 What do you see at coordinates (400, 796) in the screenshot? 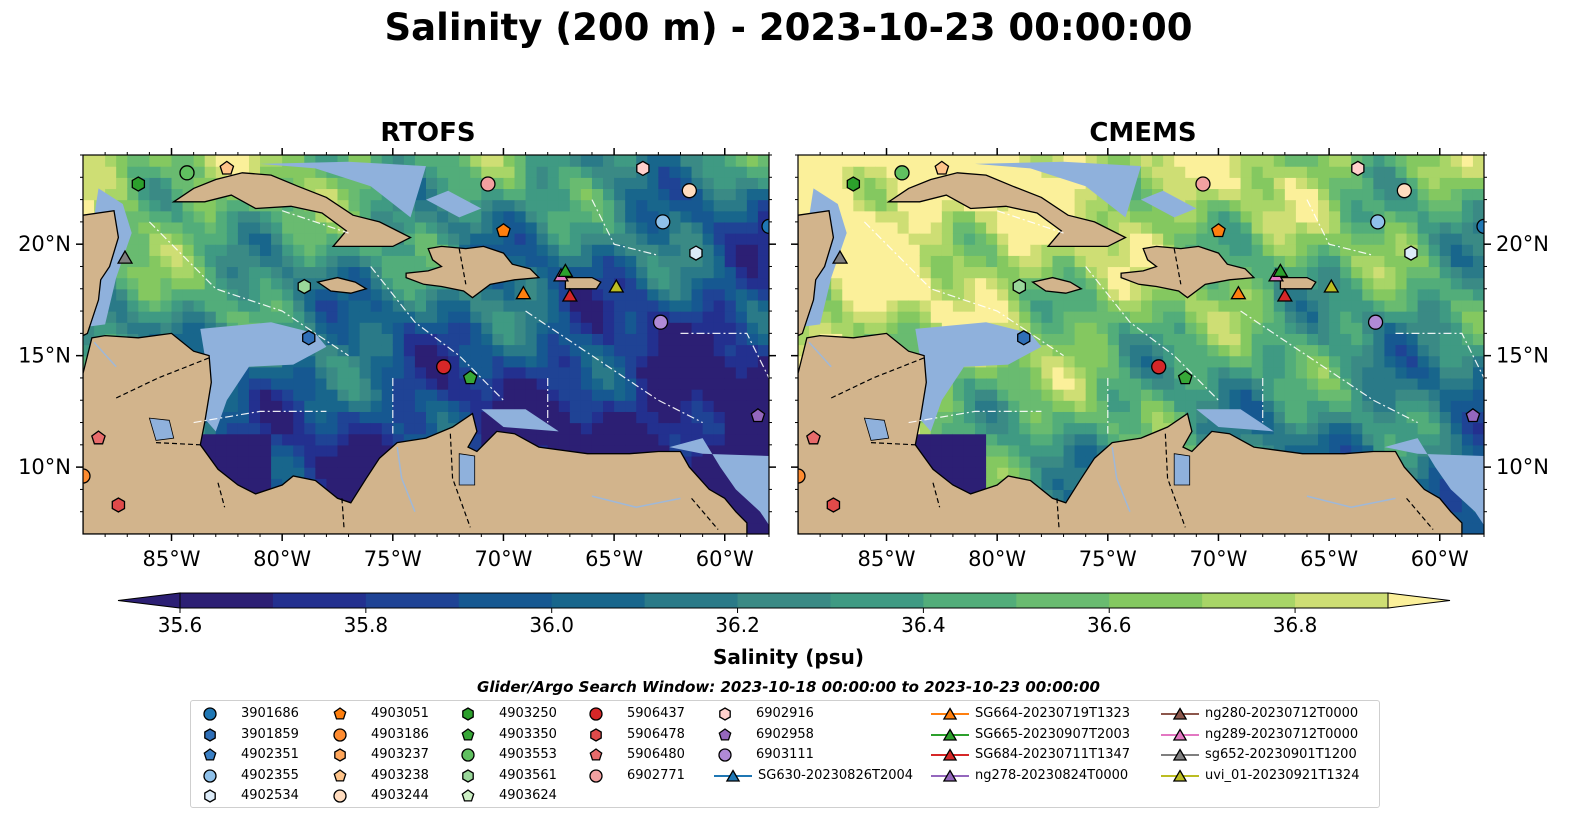
I see `legend-label: 4903244` at bounding box center [400, 796].